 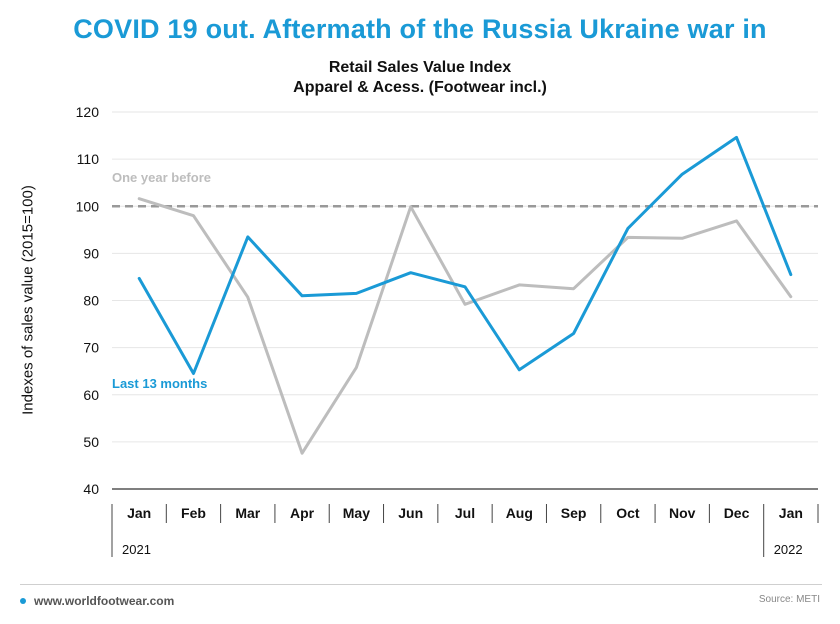 What do you see at coordinates (159, 383) in the screenshot?
I see `series-label-last-13-months: Last 13 months` at bounding box center [159, 383].